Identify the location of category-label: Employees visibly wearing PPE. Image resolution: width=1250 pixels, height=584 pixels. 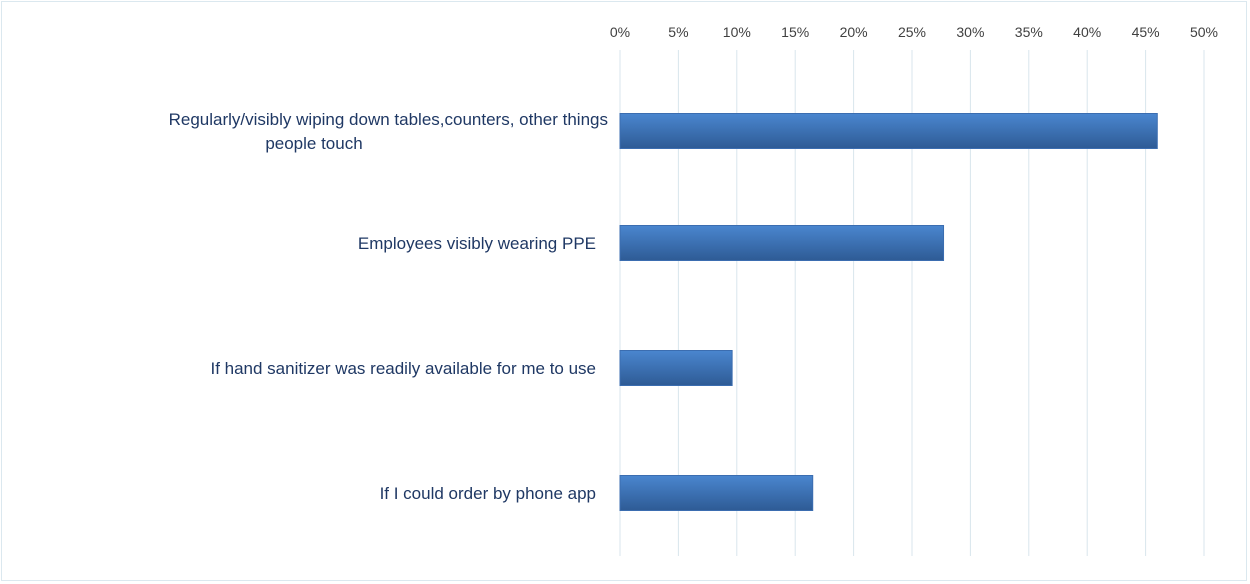
(477, 243).